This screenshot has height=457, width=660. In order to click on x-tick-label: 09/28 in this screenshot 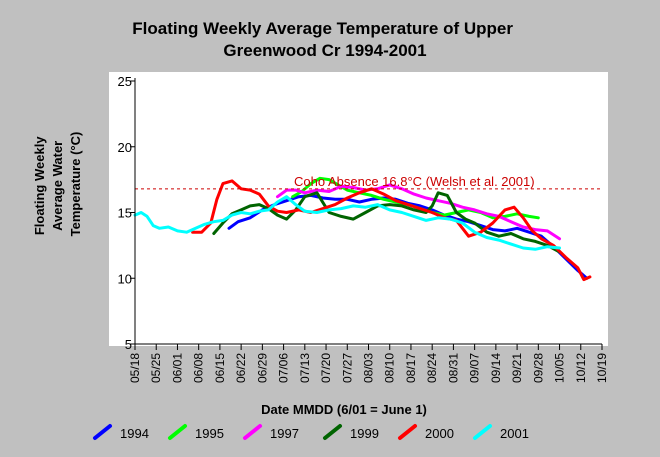, I will do `click(538, 368)`.